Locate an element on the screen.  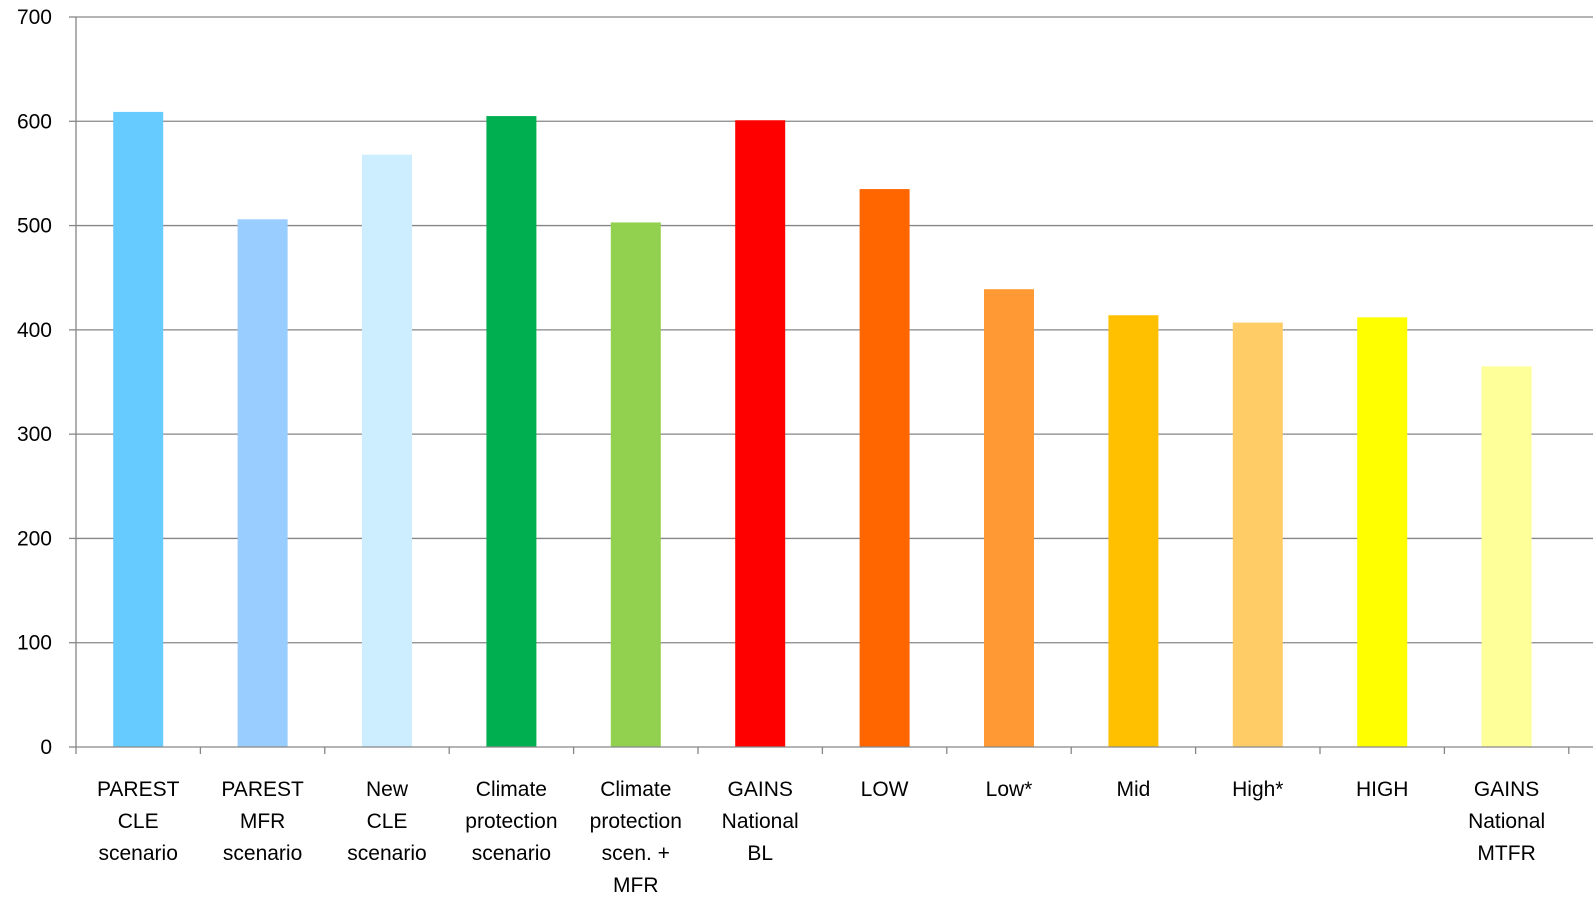
y-tick-label: 100 is located at coordinates (34, 643).